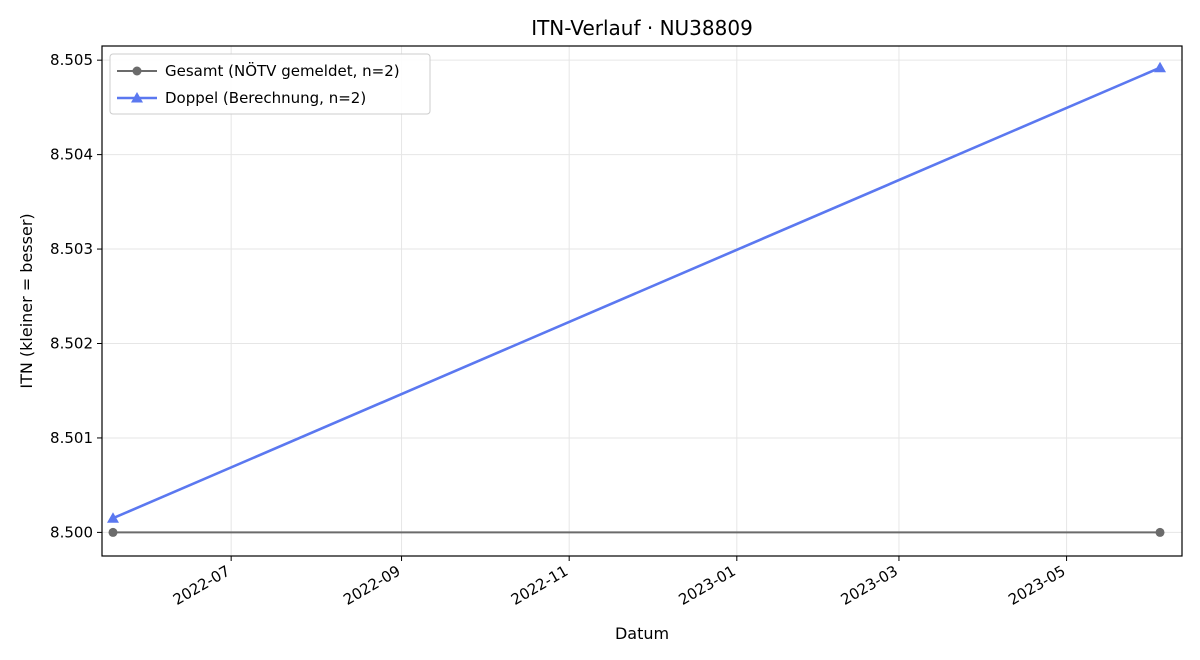  I want to click on legend-label: Doppel (Berechnung, n=2), so click(265, 98).